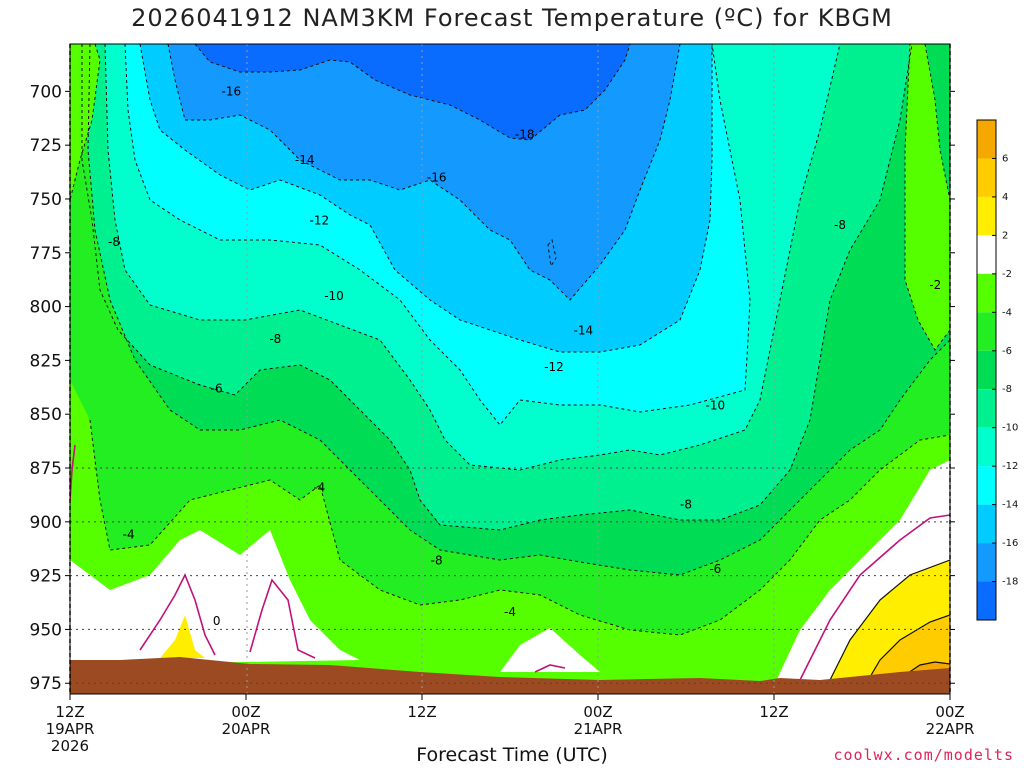 The image size is (1024, 768). I want to click on x-tick-label-0-0: 12Z, so click(69, 712).